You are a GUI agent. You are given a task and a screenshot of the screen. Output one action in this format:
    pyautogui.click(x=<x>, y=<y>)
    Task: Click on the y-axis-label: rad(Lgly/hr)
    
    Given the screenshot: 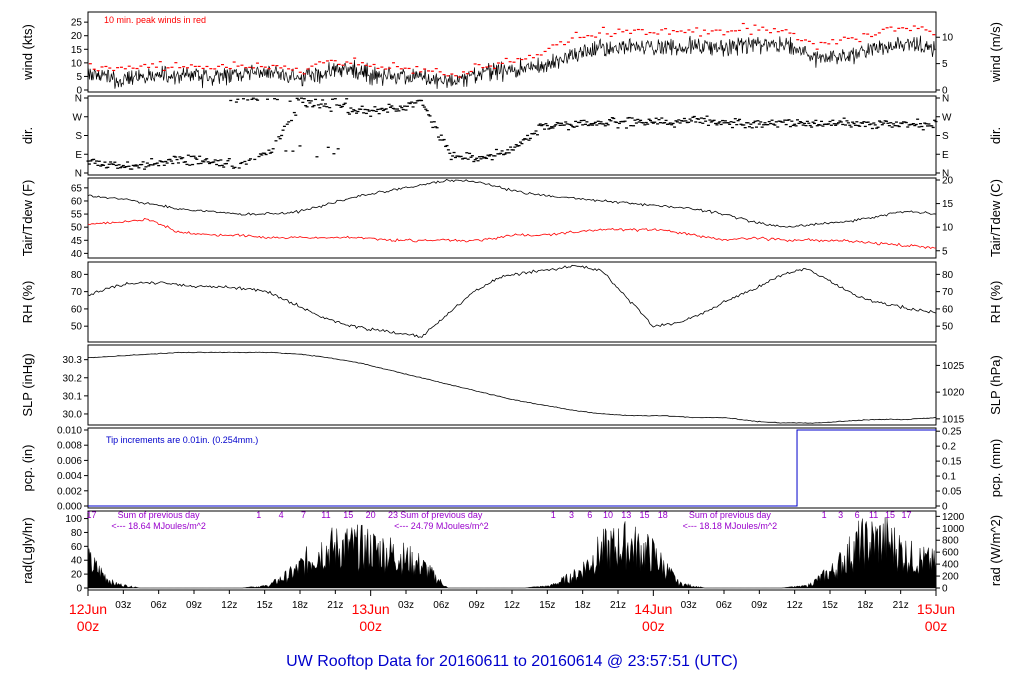 What is the action you would take?
    pyautogui.click(x=27, y=550)
    